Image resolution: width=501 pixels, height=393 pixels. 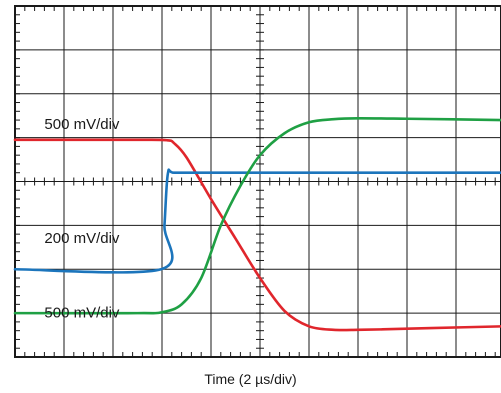 I want to click on green-scale-label: 500 mV/div, so click(x=82, y=313).